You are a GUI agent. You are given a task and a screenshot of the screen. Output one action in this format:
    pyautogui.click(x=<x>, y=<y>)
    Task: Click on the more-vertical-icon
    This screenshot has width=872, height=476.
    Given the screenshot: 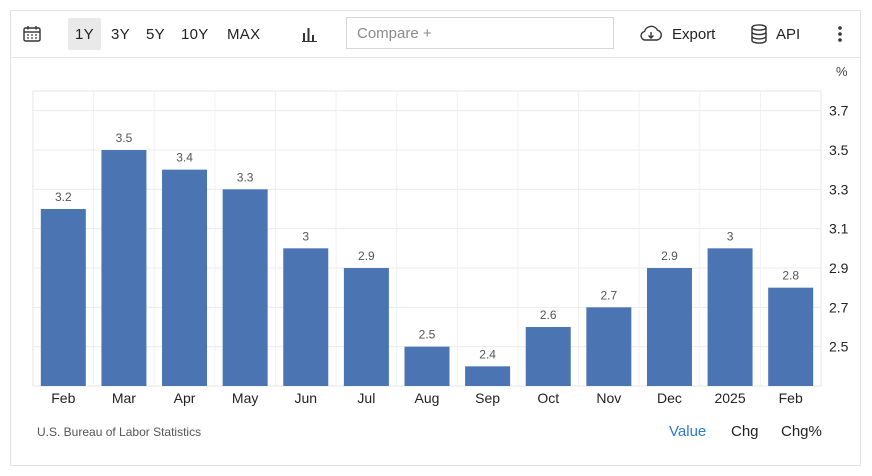 What is the action you would take?
    pyautogui.click(x=840, y=34)
    